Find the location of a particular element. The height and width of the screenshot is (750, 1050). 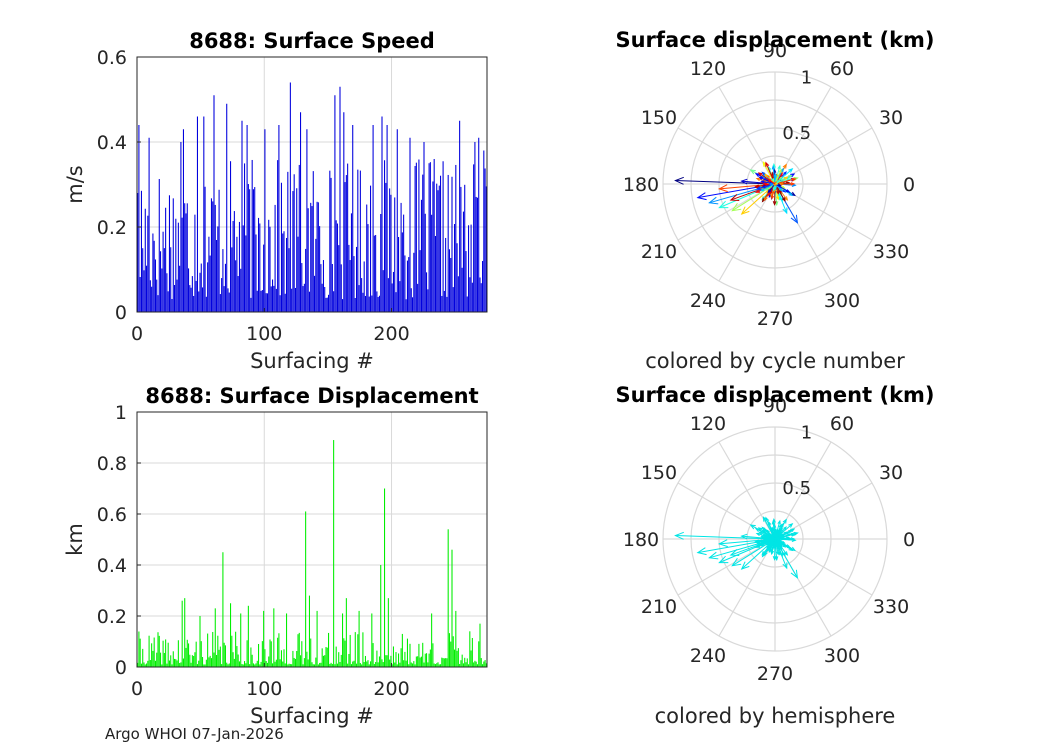

angle-label: 0 is located at coordinates (909, 185).